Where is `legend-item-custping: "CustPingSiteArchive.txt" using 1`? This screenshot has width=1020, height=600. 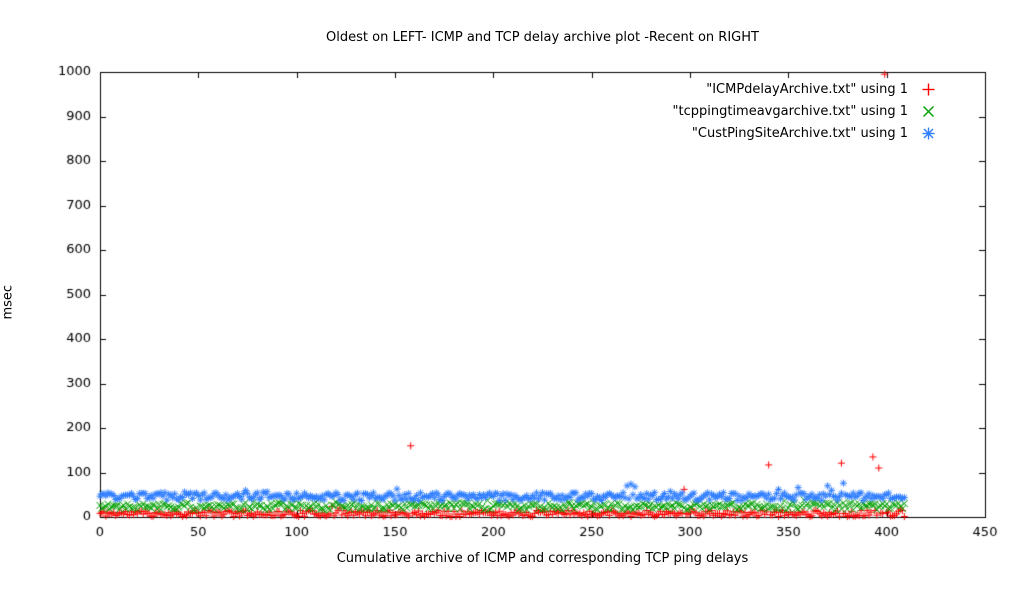
legend-item-custping: "CustPingSiteArchive.txt" using 1 is located at coordinates (804, 133).